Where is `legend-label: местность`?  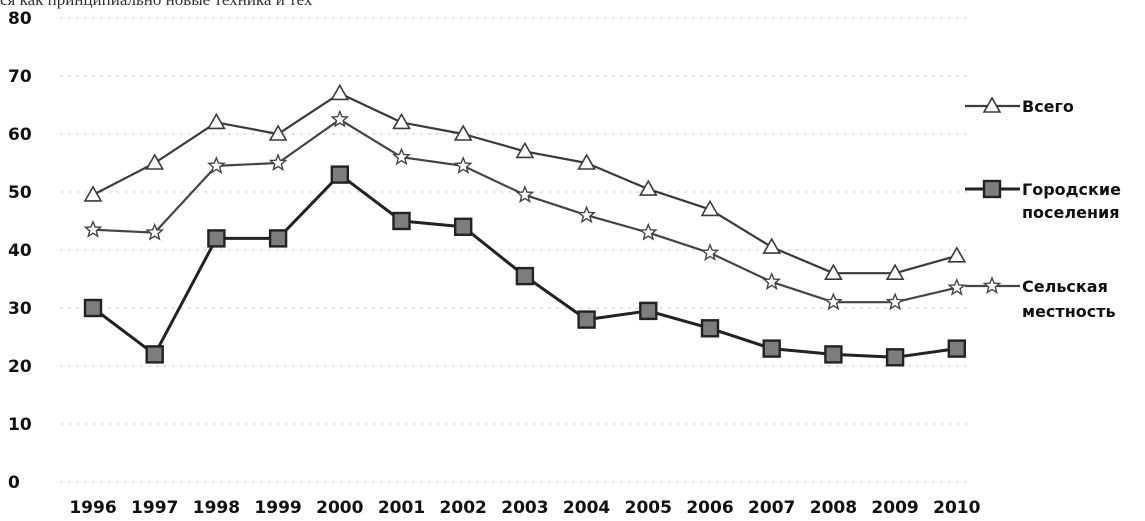 legend-label: местность is located at coordinates (1069, 311).